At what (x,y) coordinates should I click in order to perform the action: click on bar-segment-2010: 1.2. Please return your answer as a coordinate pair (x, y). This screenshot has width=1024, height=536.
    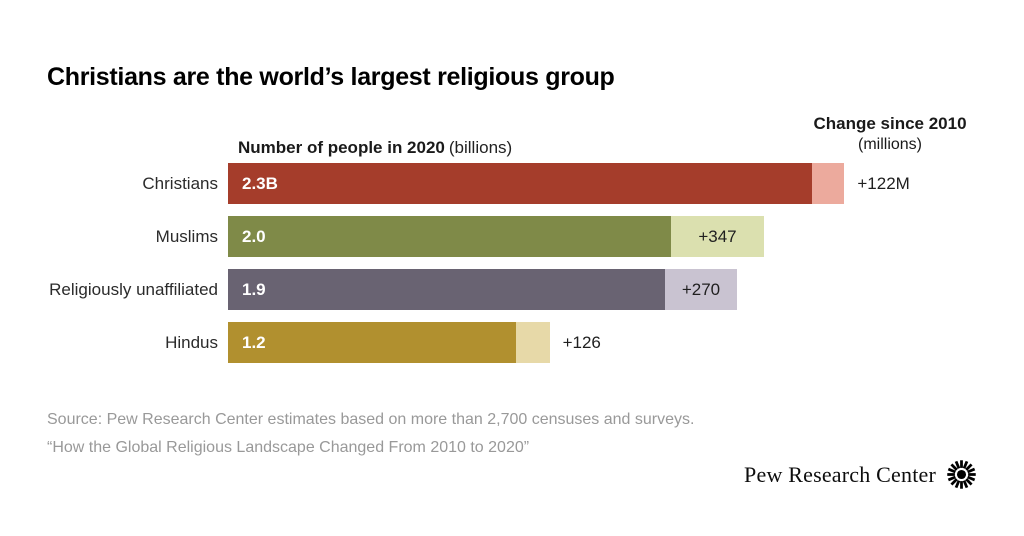
    Looking at the image, I should click on (372, 342).